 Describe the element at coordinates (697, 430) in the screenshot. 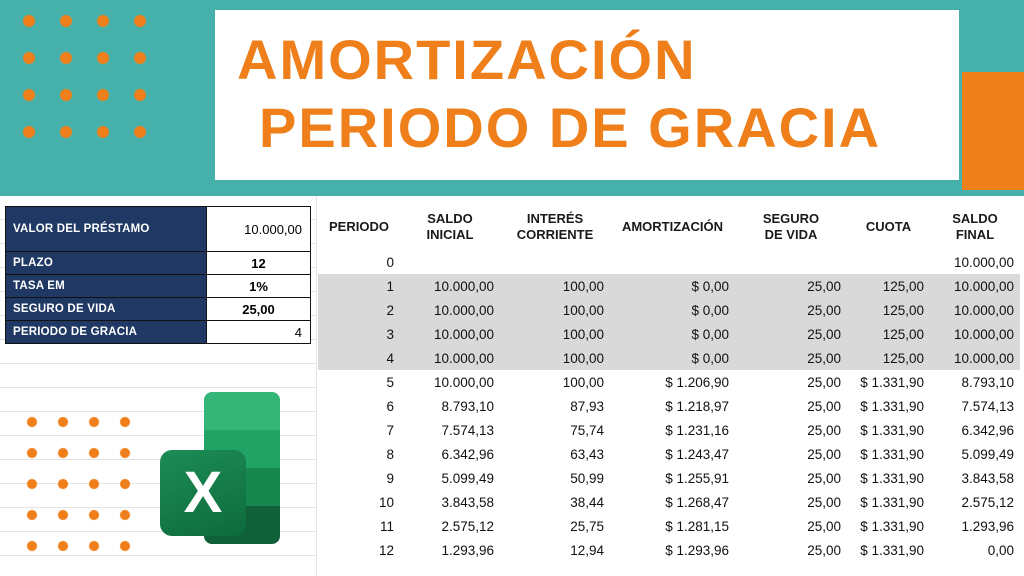

I see `cell: $ 1.231,16` at that location.